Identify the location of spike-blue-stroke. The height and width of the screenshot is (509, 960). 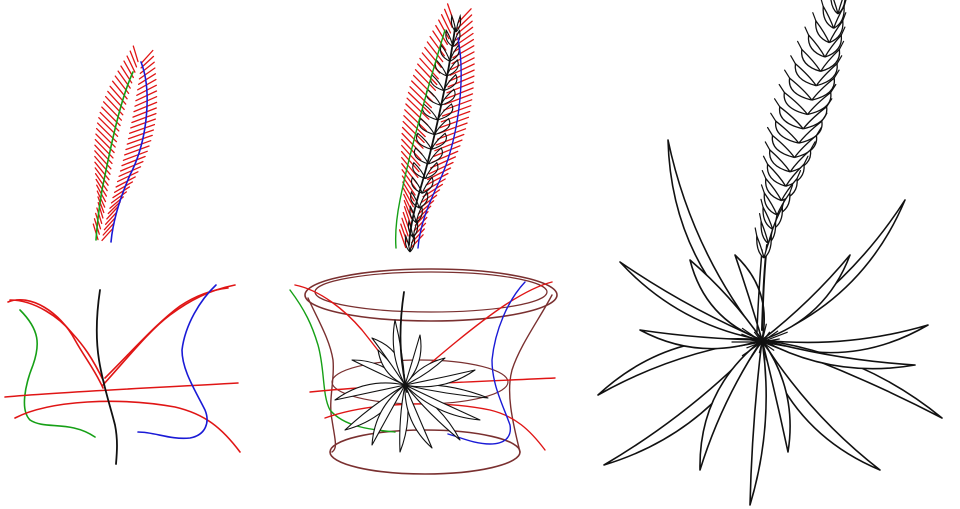
(439, 143).